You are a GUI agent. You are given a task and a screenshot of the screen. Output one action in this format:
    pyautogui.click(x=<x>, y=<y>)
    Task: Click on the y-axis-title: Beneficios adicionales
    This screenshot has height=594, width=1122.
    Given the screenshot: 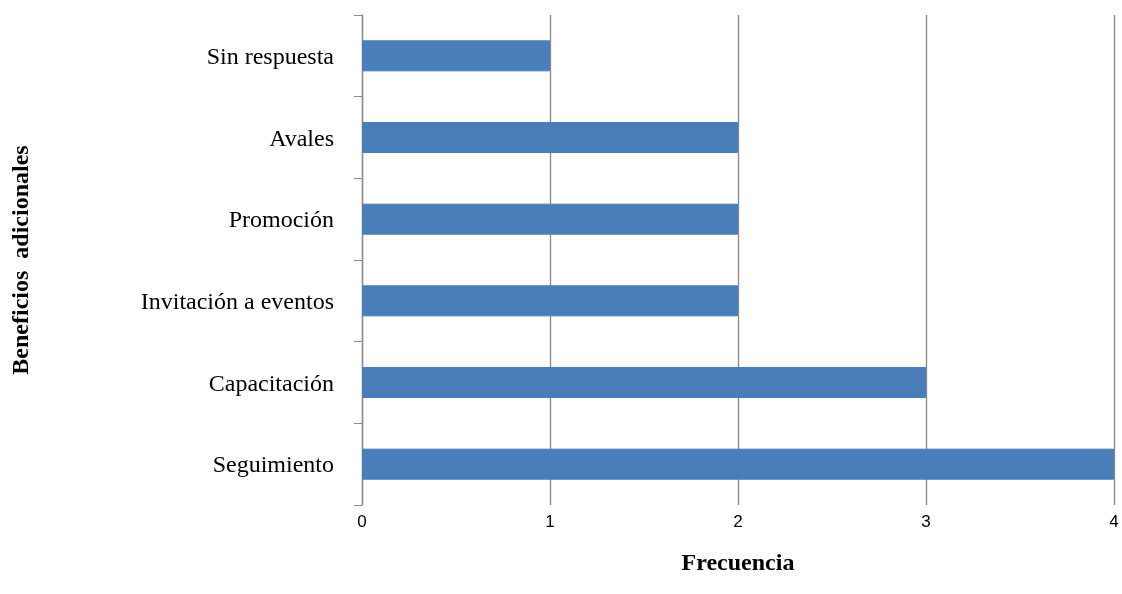 What is the action you would take?
    pyautogui.click(x=20, y=260)
    